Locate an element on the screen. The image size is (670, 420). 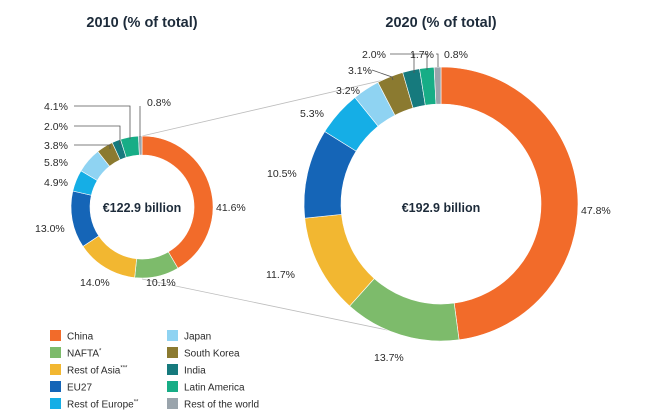
legend-swatch-south-korea is located at coordinates (172, 352).